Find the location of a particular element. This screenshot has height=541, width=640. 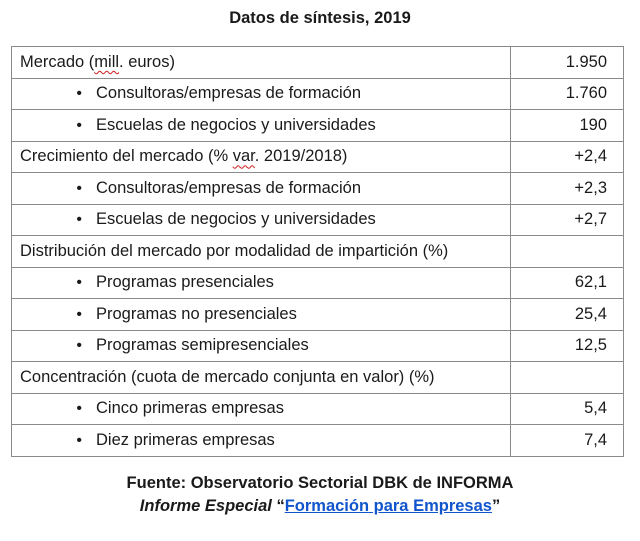

open-quote: “ is located at coordinates (280, 506).